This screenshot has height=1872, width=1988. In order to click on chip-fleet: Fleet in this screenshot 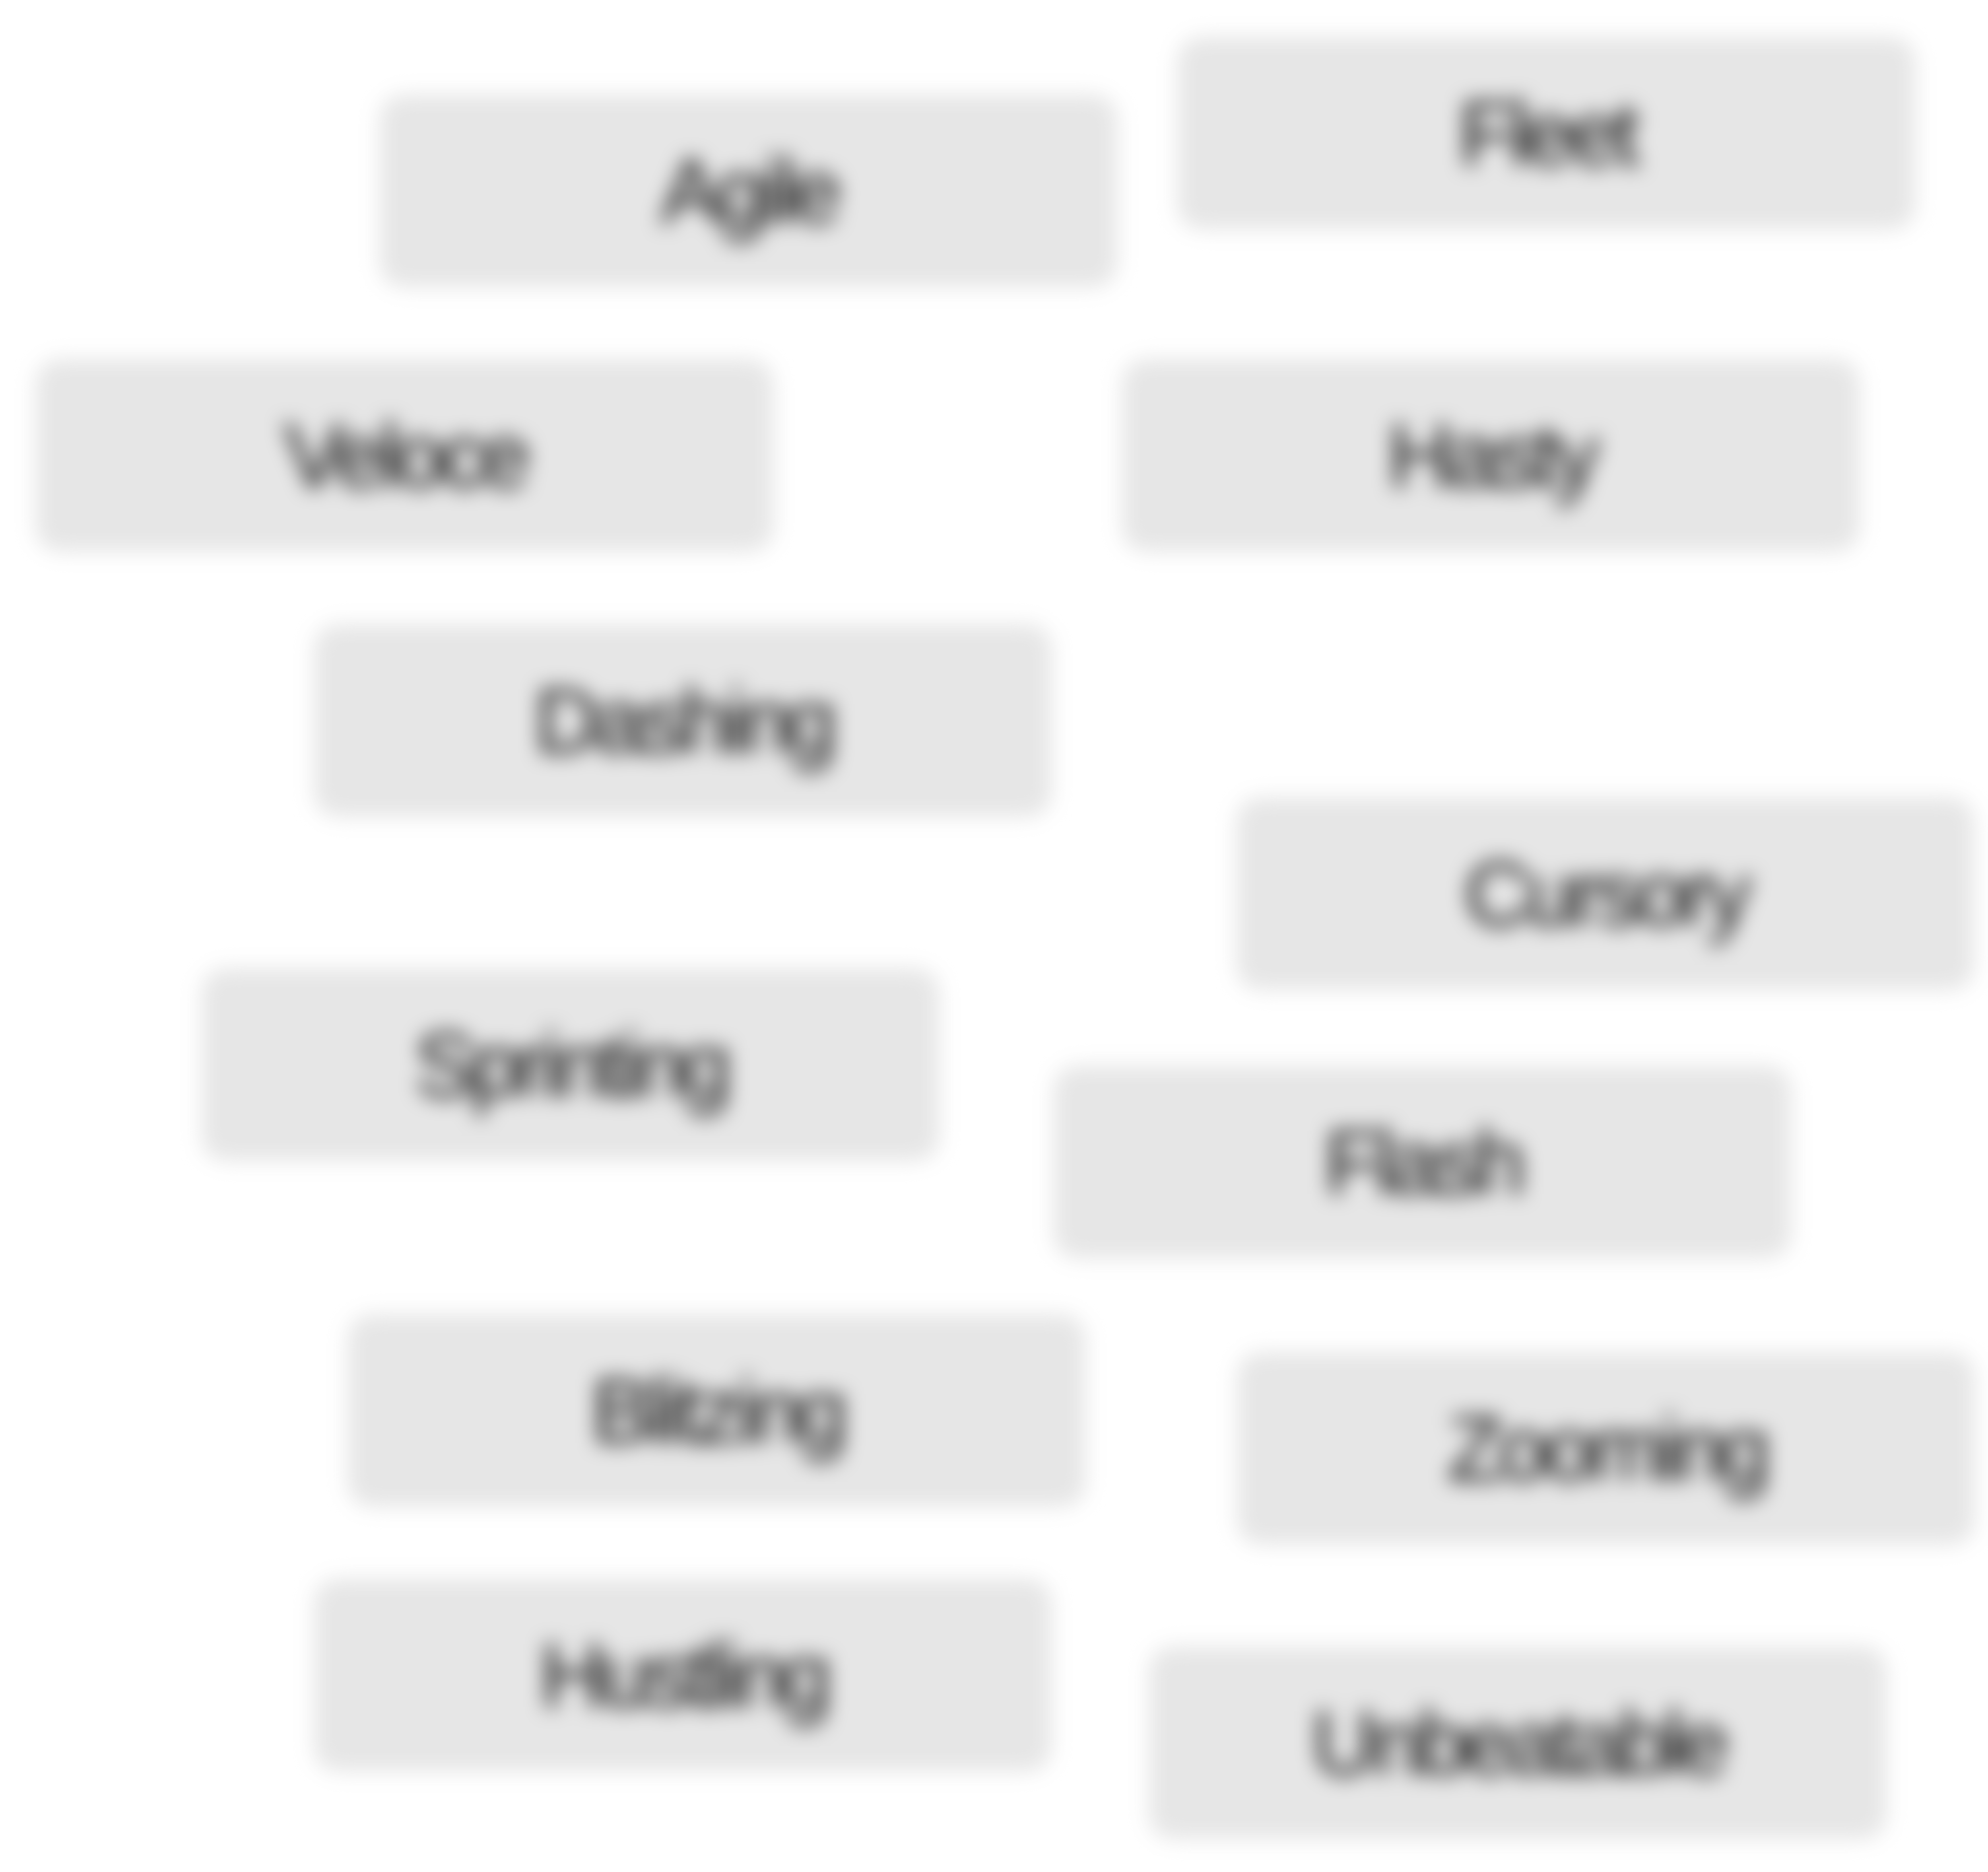, I will do `click(1546, 133)`.